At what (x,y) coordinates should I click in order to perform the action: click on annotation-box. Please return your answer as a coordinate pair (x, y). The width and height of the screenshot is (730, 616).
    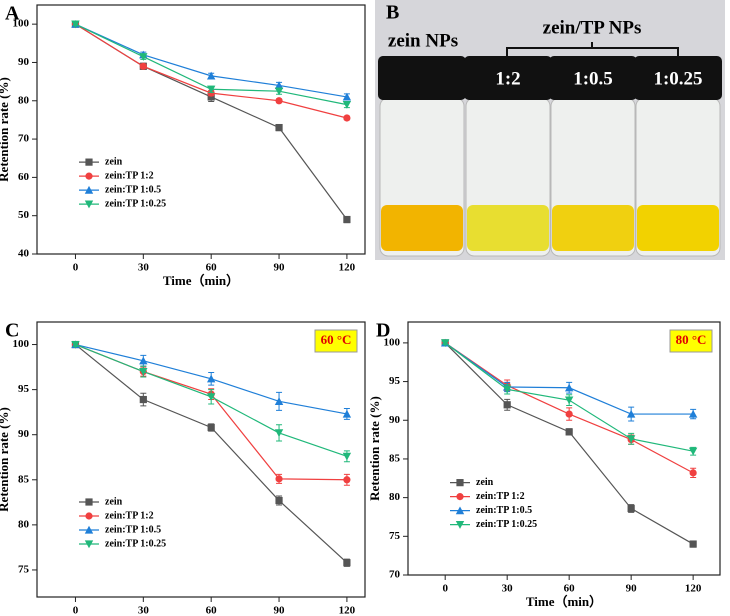
    Looking at the image, I should click on (336, 341).